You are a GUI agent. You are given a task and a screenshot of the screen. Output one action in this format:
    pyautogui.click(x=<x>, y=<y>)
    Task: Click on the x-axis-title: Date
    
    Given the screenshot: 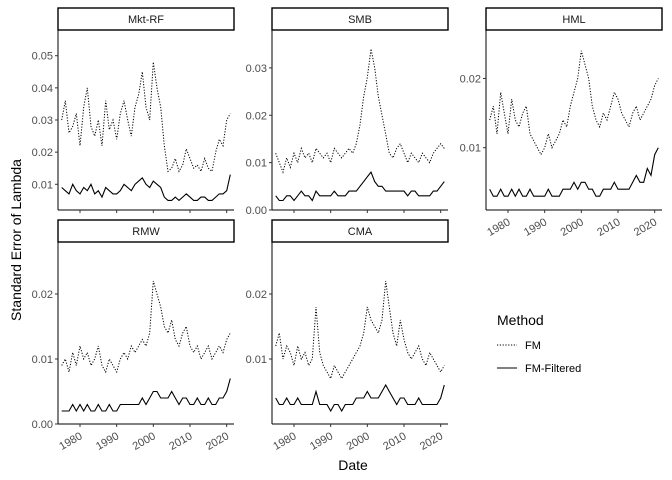 What is the action you would take?
    pyautogui.click(x=353, y=465)
    